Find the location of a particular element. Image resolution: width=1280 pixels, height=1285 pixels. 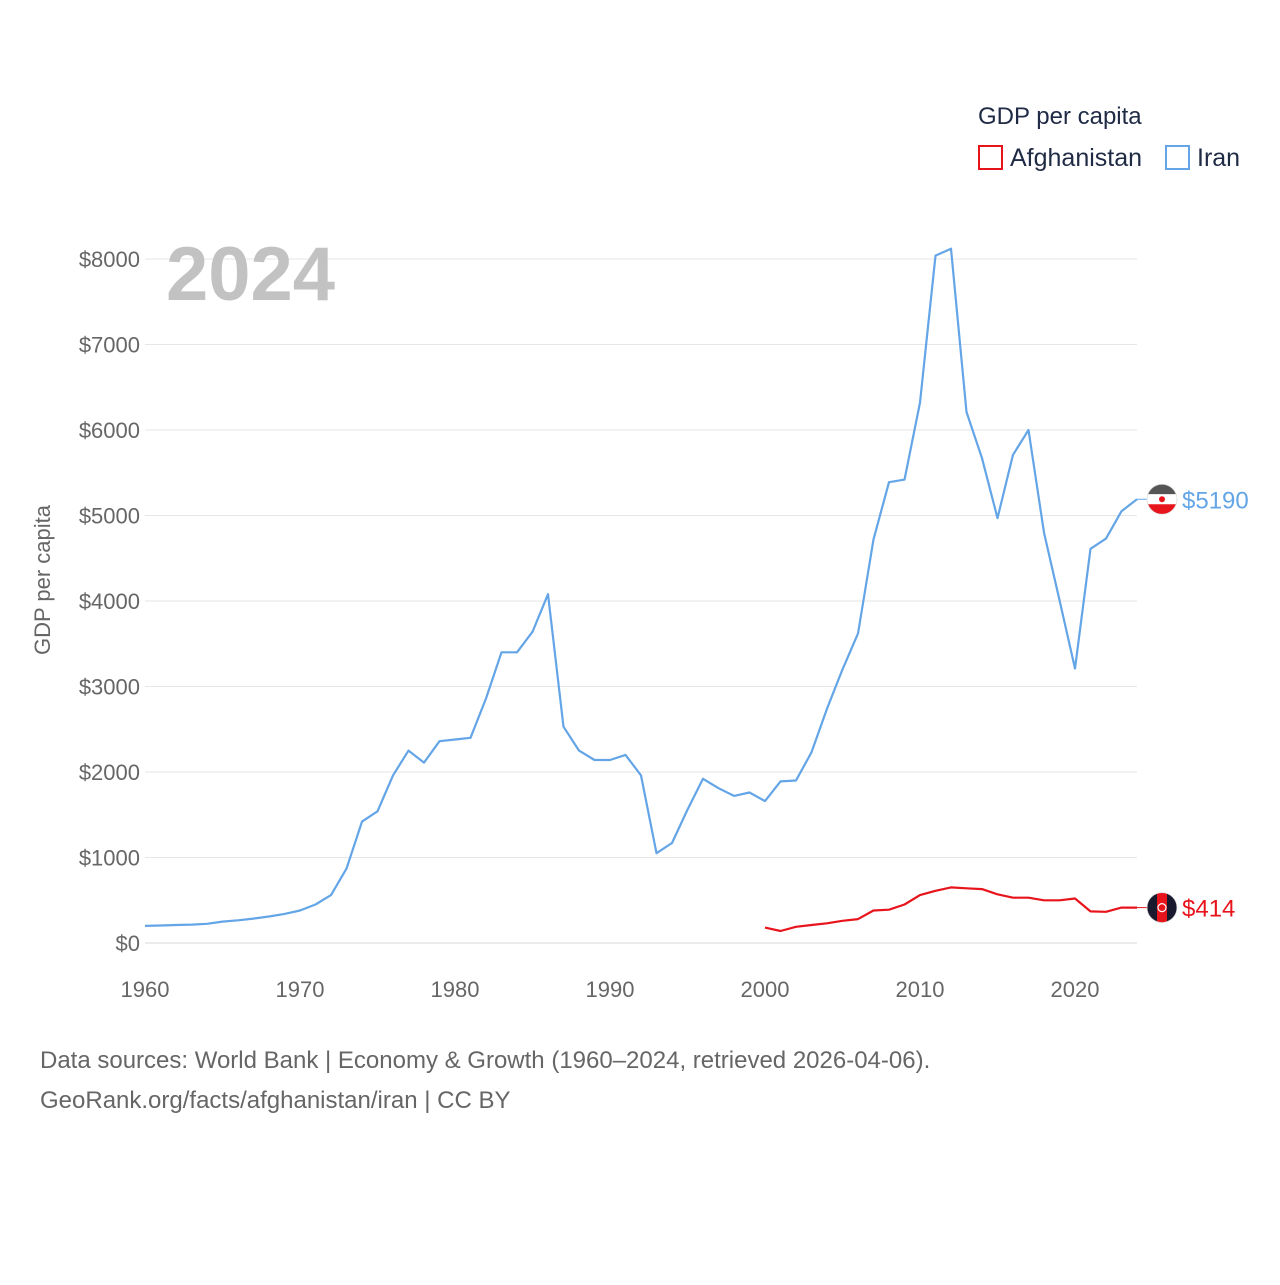

y-tick-label: $3000 is located at coordinates (109, 687).